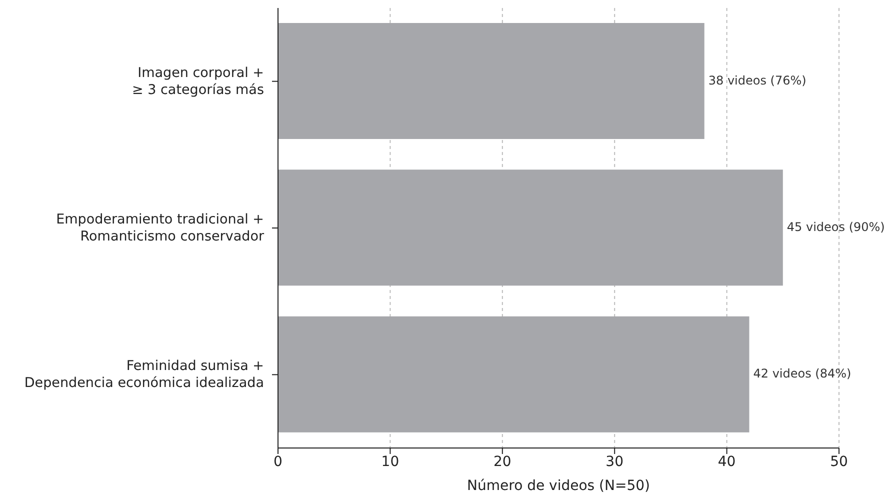 The height and width of the screenshot is (498, 895). I want to click on x-tick-label: 40, so click(727, 462).